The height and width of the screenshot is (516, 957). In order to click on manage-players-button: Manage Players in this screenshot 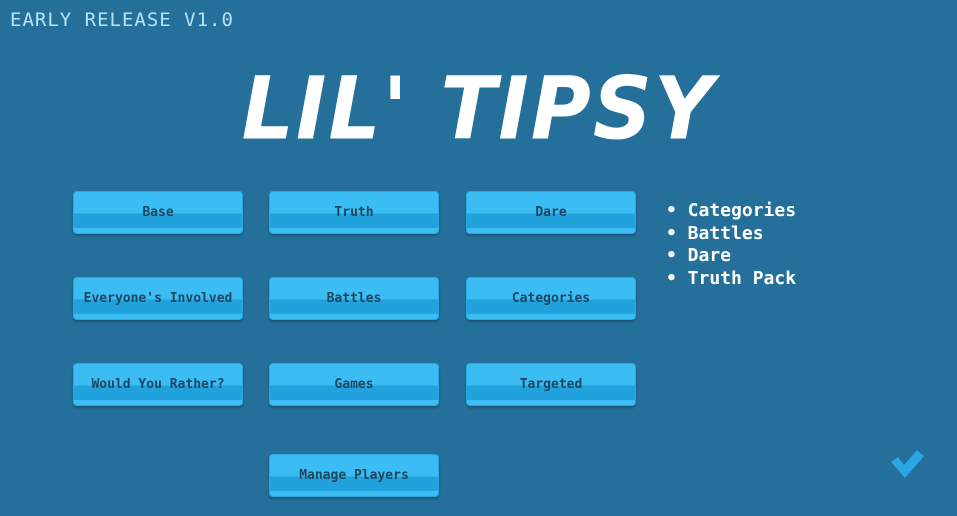, I will do `click(354, 475)`.